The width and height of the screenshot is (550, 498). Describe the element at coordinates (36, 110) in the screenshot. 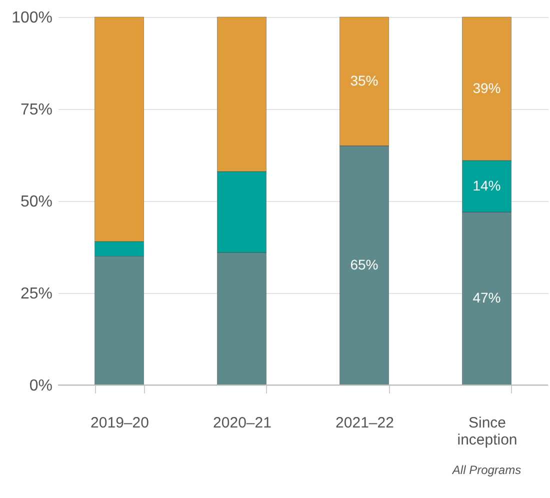

I see `y-tick-label: 75%` at that location.